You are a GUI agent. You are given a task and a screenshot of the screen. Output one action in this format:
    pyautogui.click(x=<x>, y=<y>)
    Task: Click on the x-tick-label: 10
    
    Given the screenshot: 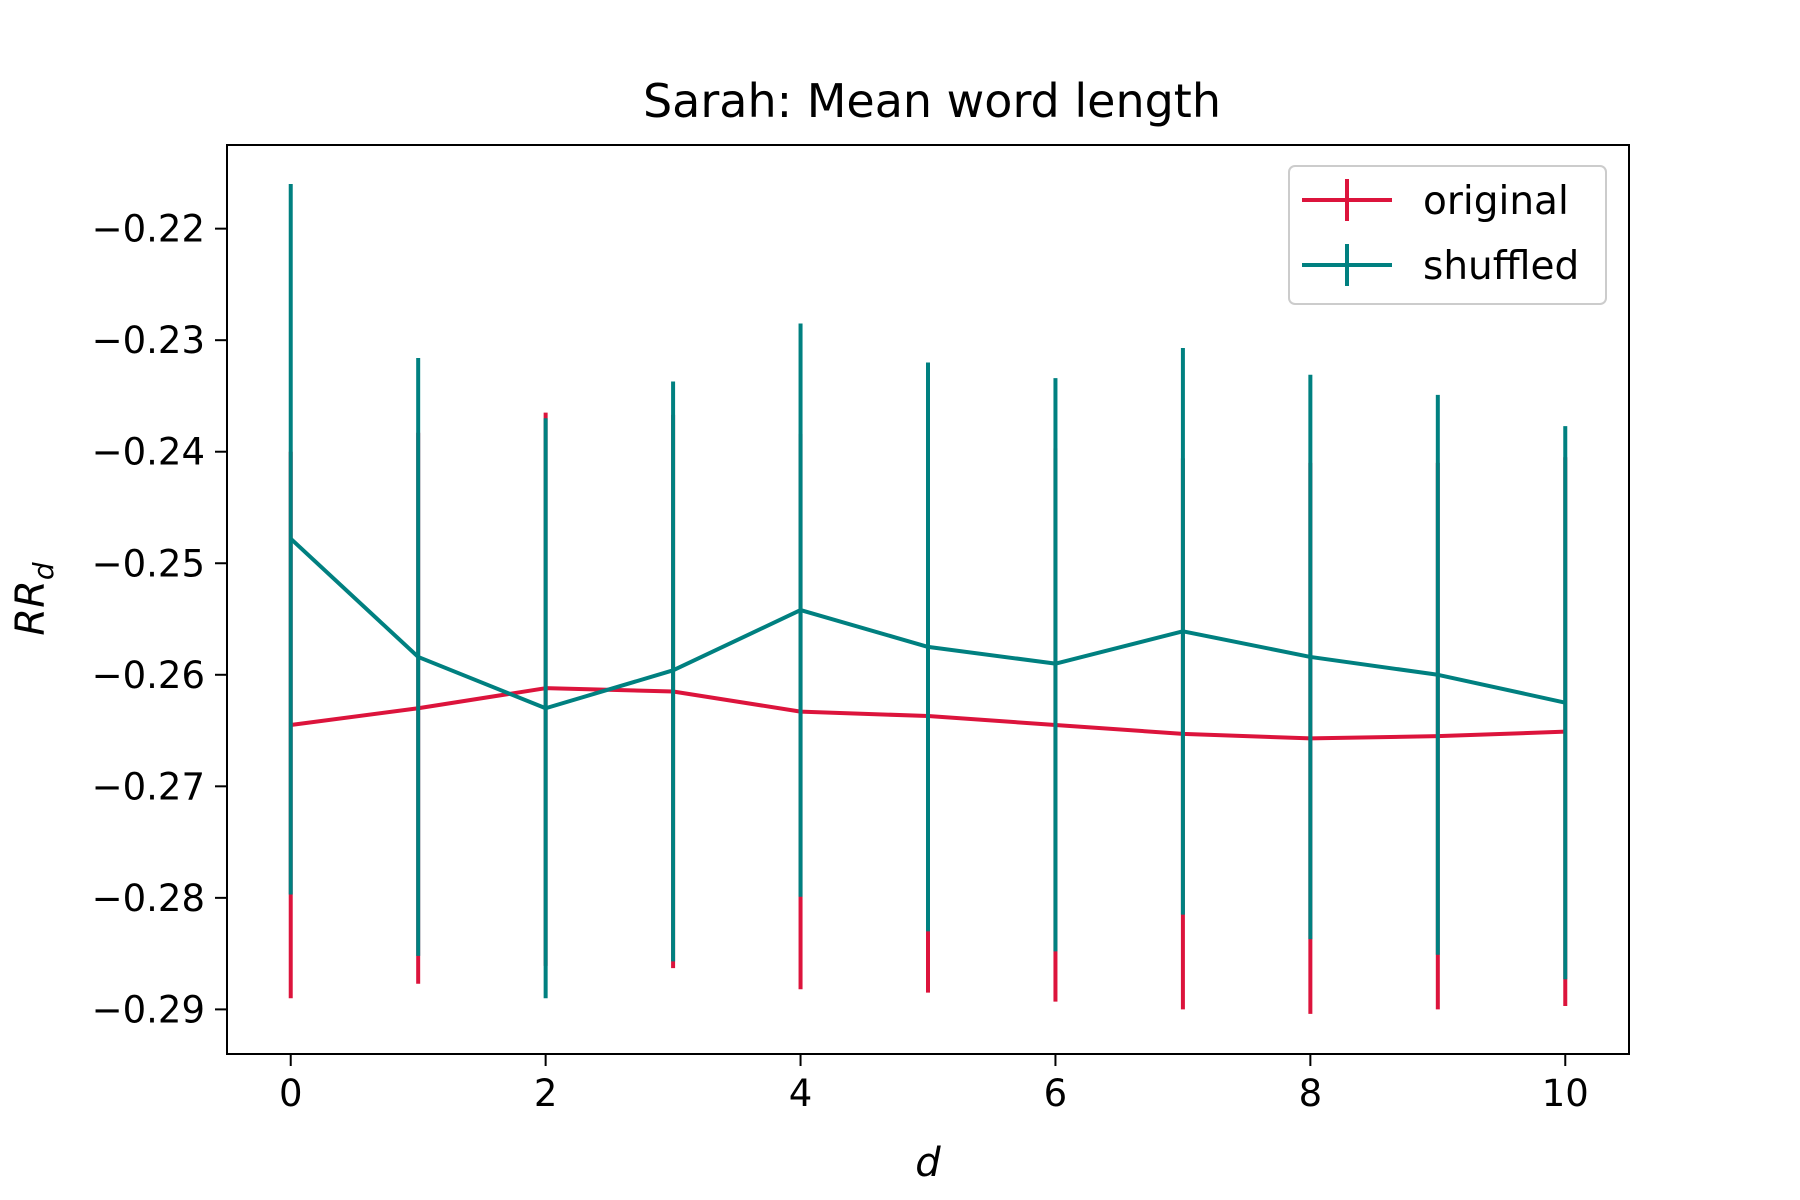 What is the action you would take?
    pyautogui.click(x=1565, y=1093)
    